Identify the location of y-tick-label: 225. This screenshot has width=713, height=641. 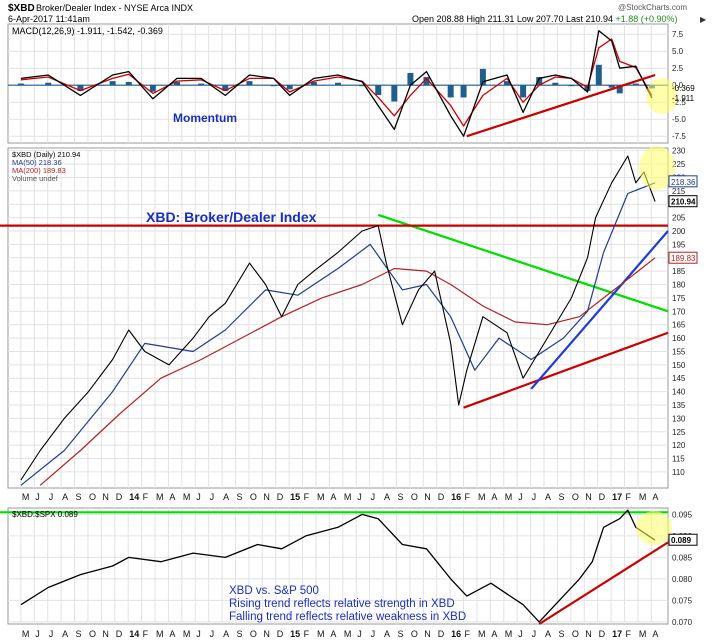
(679, 164).